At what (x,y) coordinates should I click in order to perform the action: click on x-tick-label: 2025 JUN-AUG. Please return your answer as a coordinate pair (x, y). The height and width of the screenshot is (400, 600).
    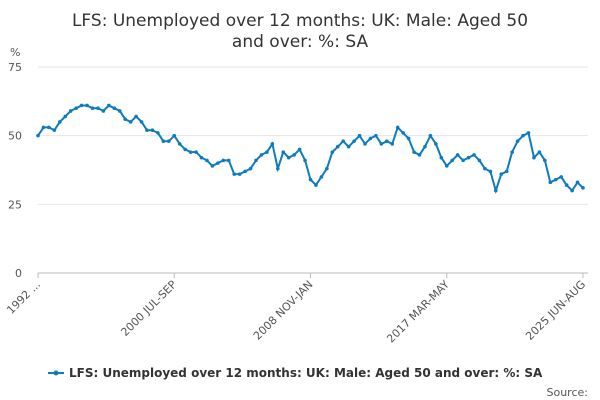
    Looking at the image, I should click on (555, 310).